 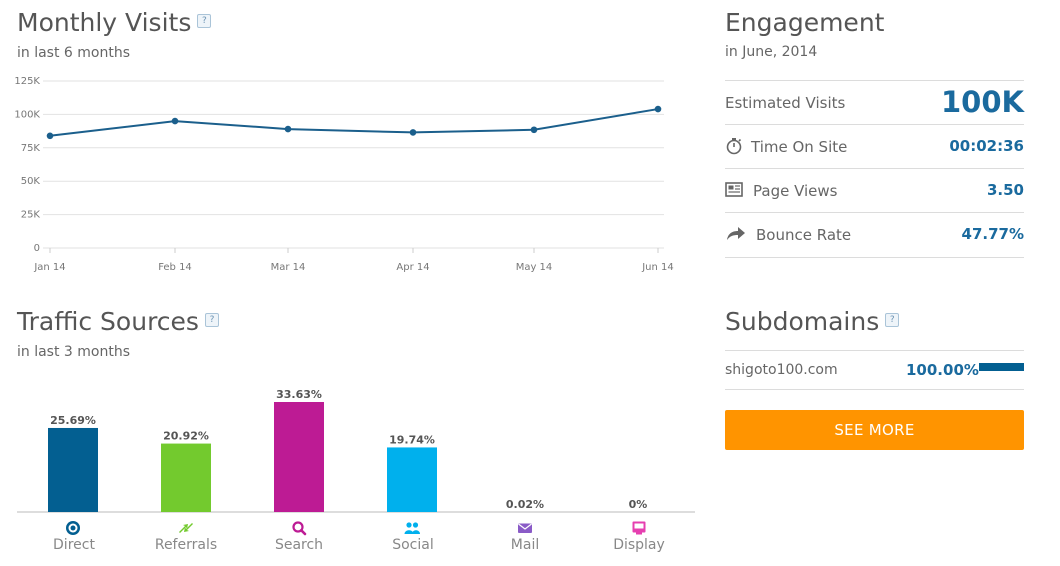 I want to click on bar-direct, so click(x=73, y=469).